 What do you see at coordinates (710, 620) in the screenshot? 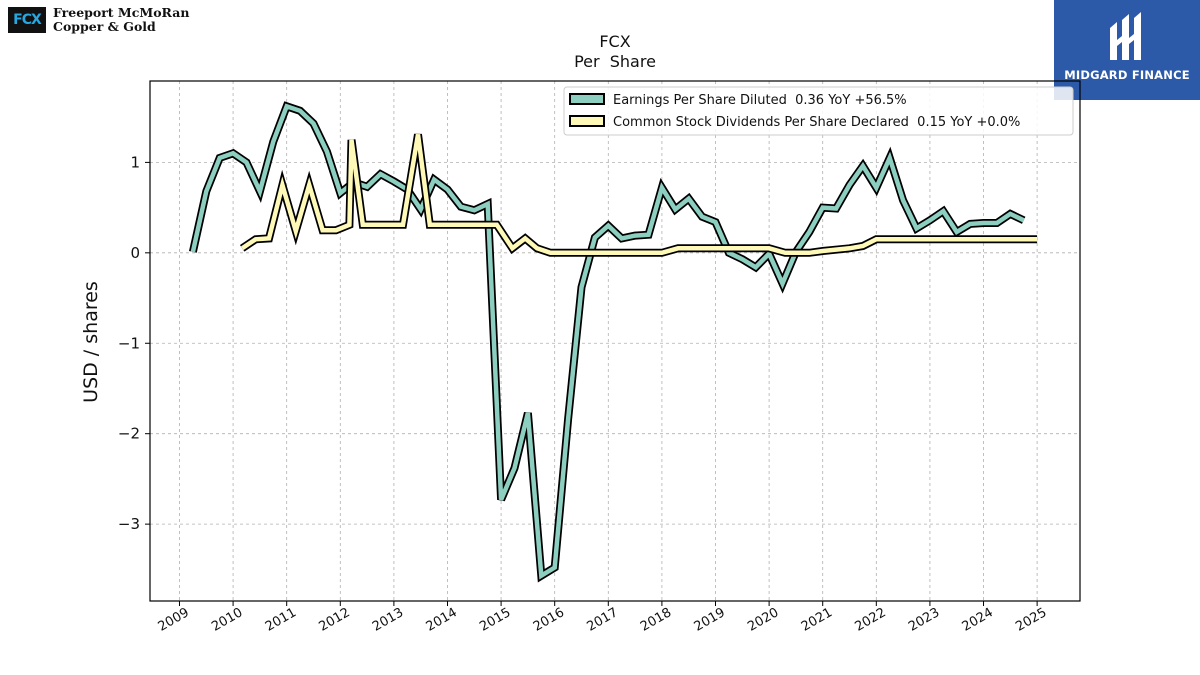
I see `x-tick-label: 2019` at bounding box center [710, 620].